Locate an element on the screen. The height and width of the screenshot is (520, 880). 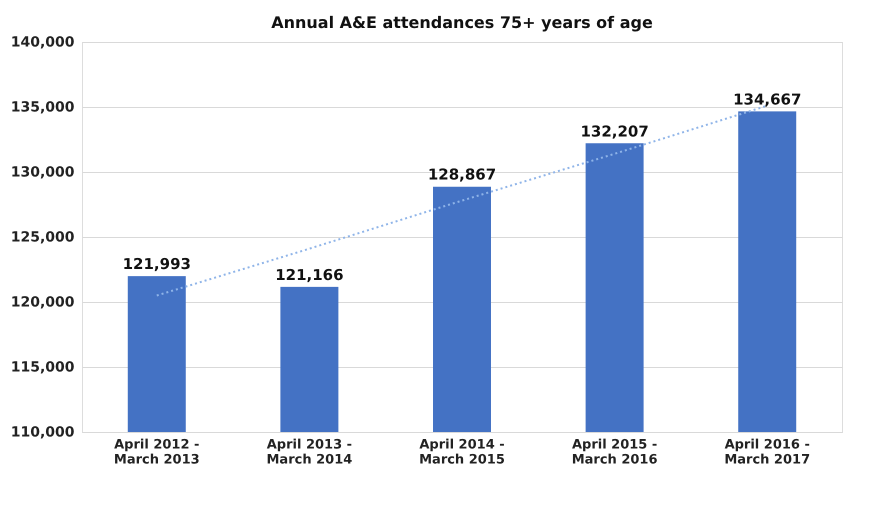
y-tick-label: 120,000 is located at coordinates (42, 302).